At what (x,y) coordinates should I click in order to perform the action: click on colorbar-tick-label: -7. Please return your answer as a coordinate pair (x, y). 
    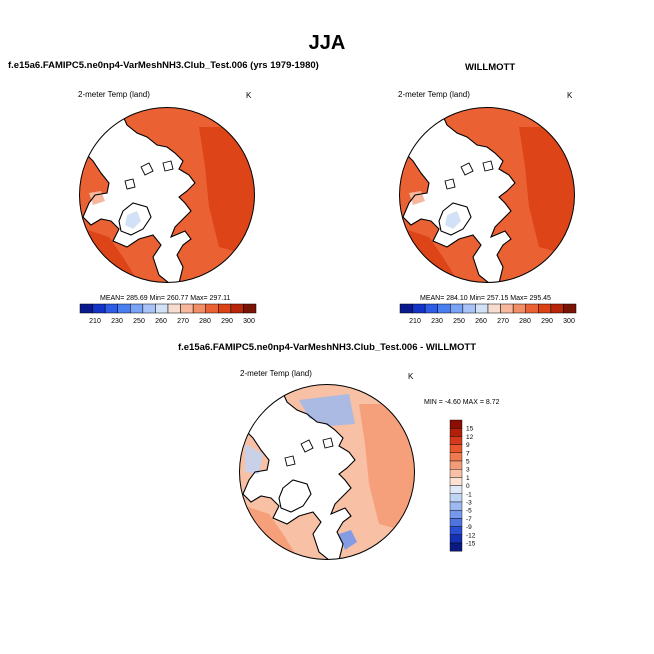
    Looking at the image, I should click on (469, 519).